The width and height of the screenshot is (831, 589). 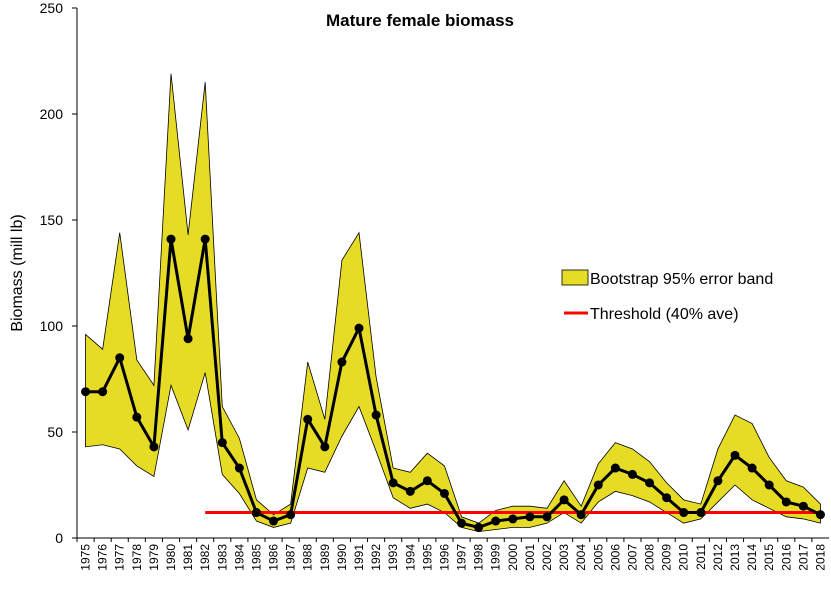 I want to click on x-tick-label: 1991, so click(x=359, y=557).